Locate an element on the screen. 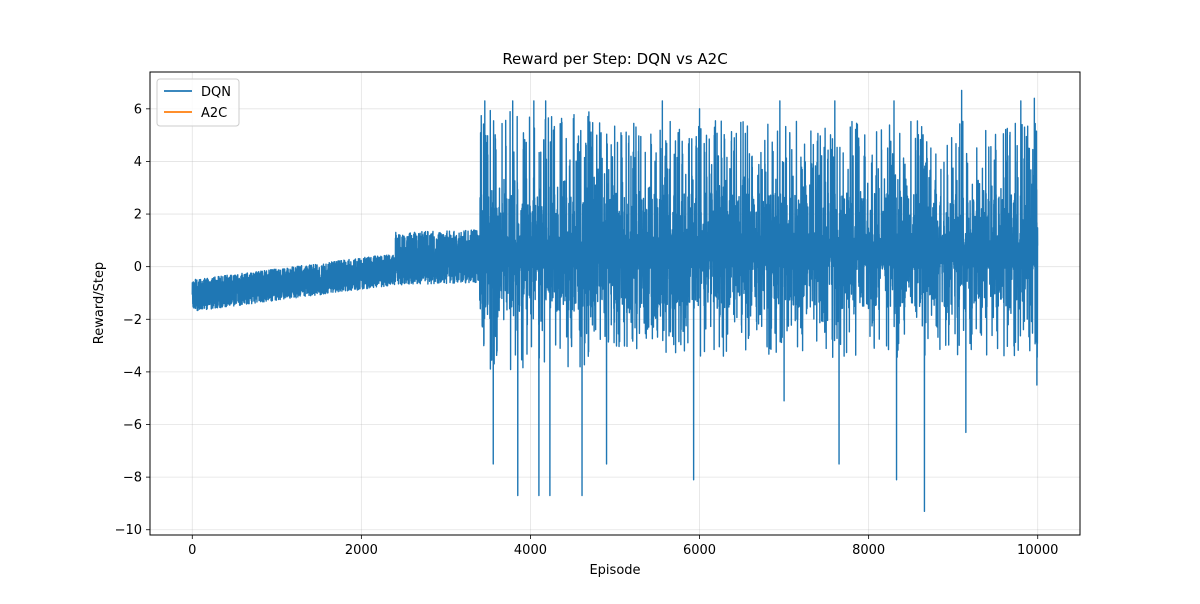  y-tick-label: −2 is located at coordinates (132, 320).